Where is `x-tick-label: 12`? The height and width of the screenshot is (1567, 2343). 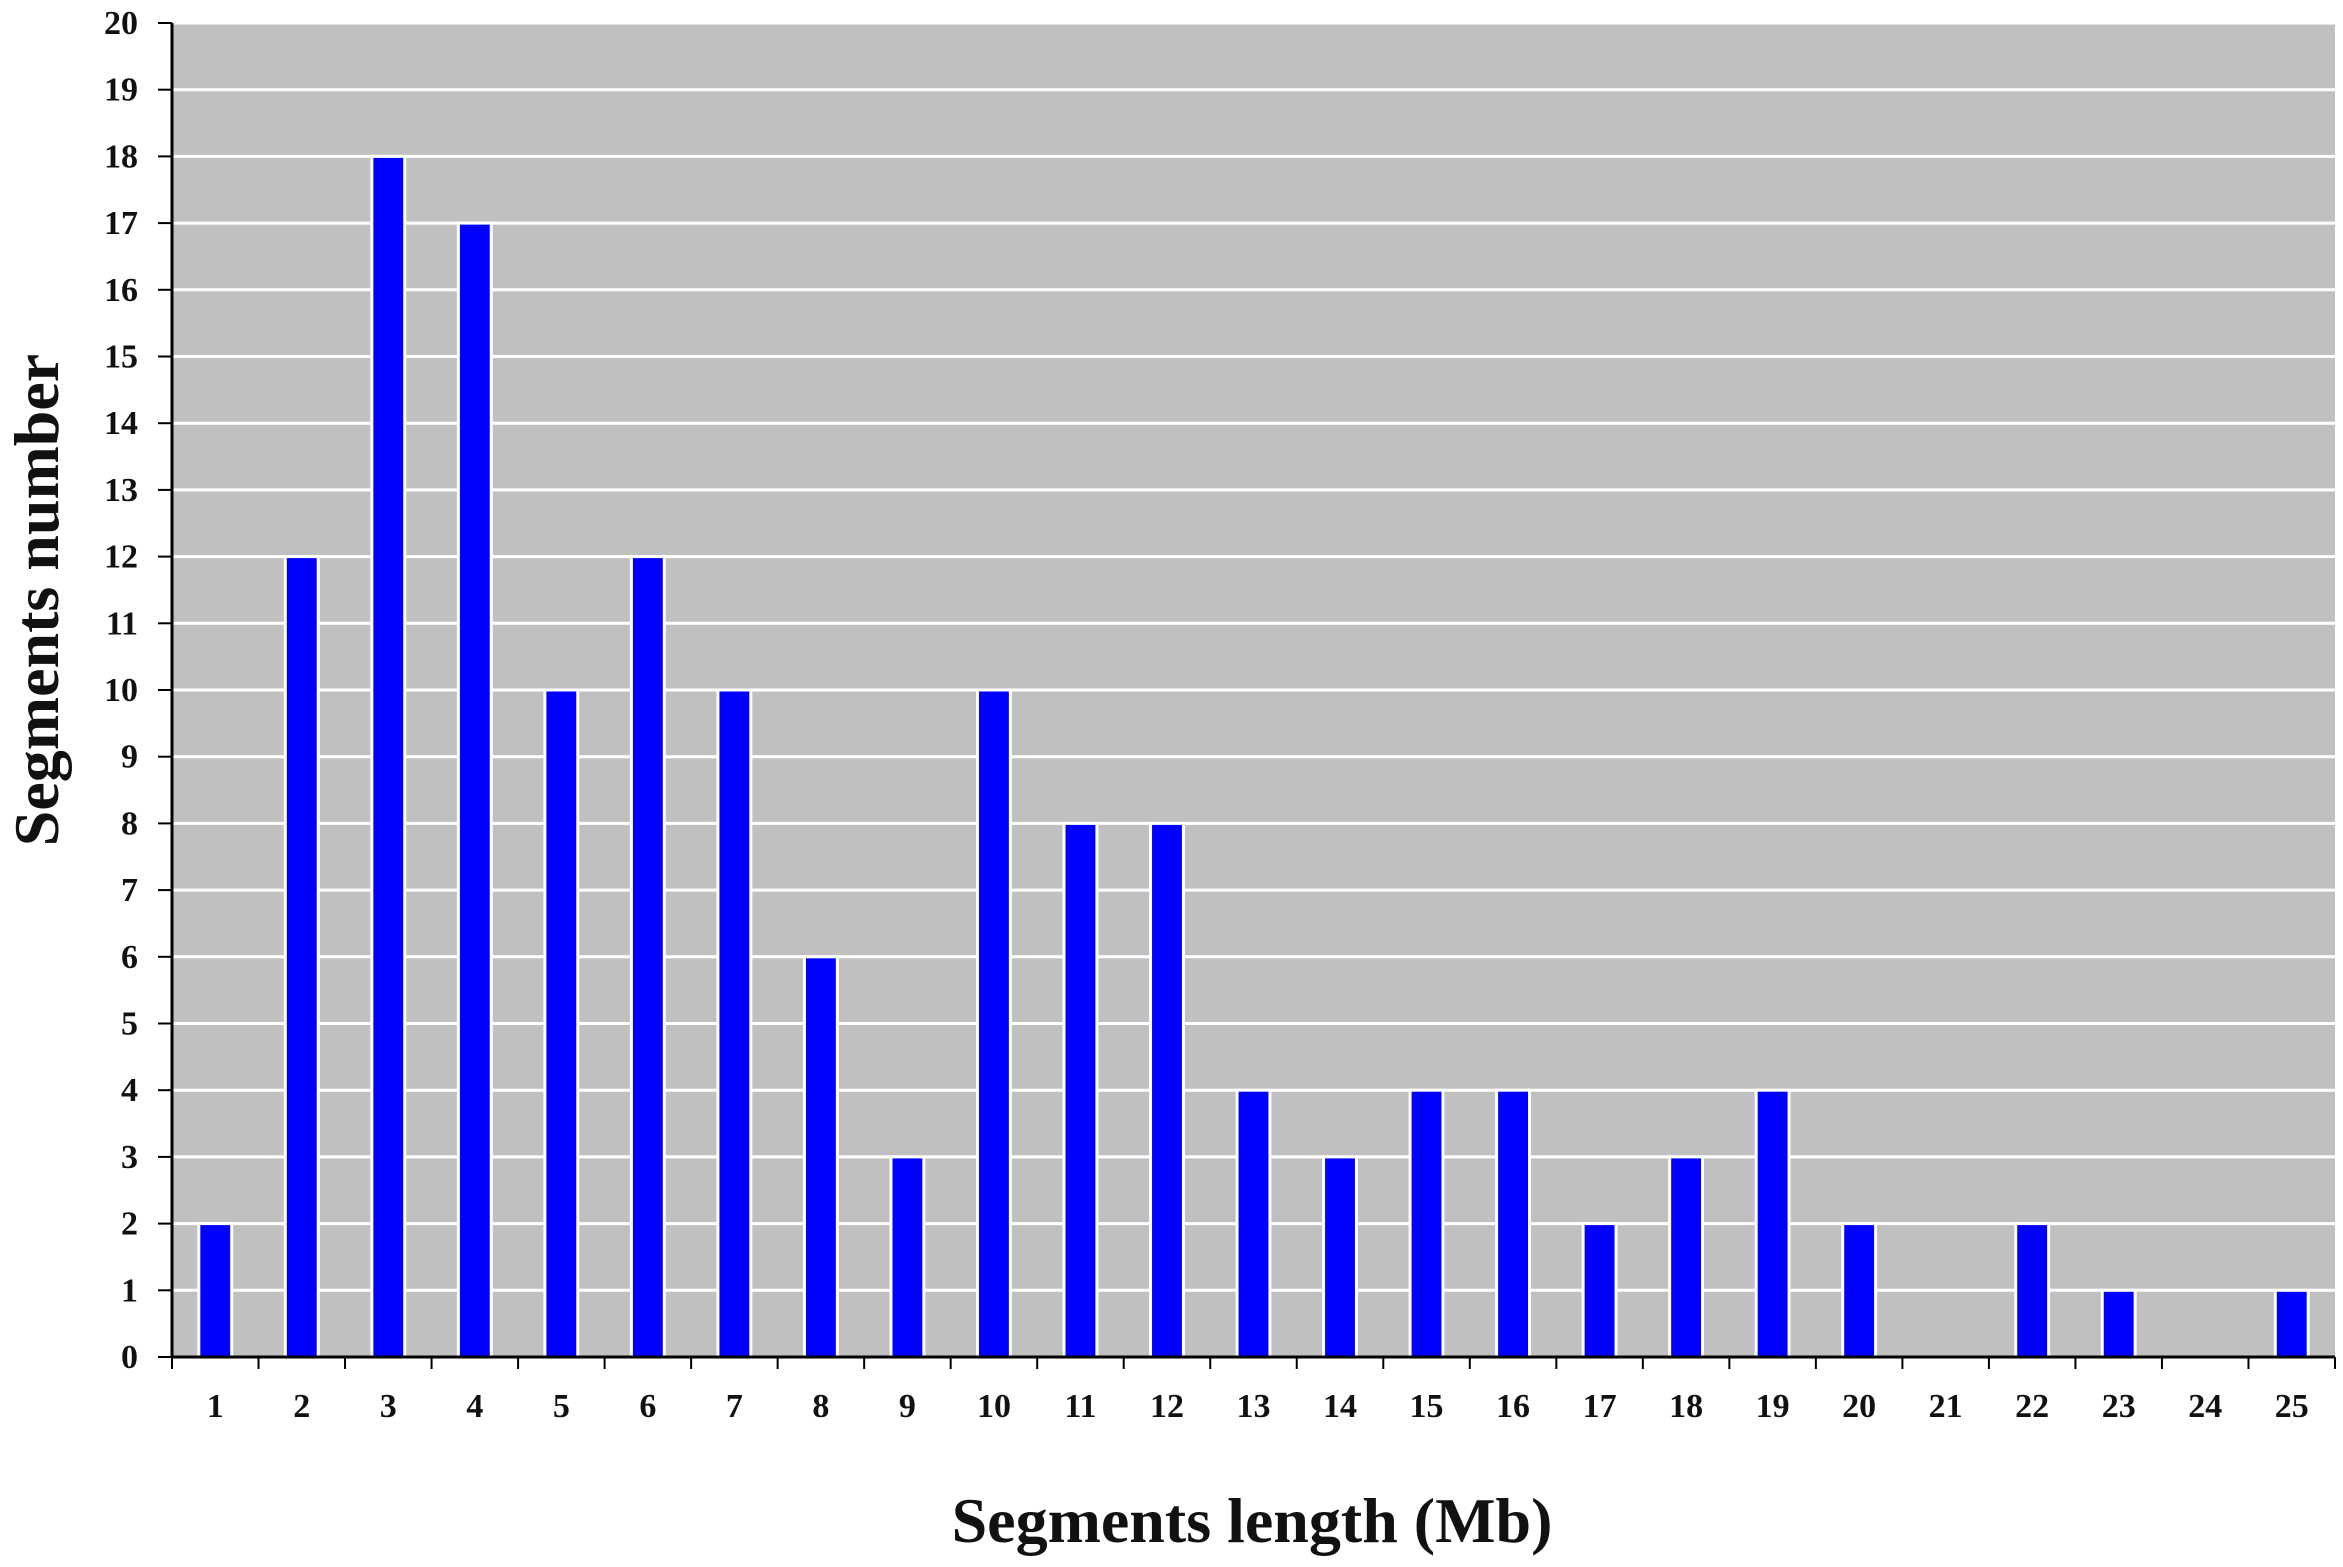 x-tick-label: 12 is located at coordinates (1167, 1406).